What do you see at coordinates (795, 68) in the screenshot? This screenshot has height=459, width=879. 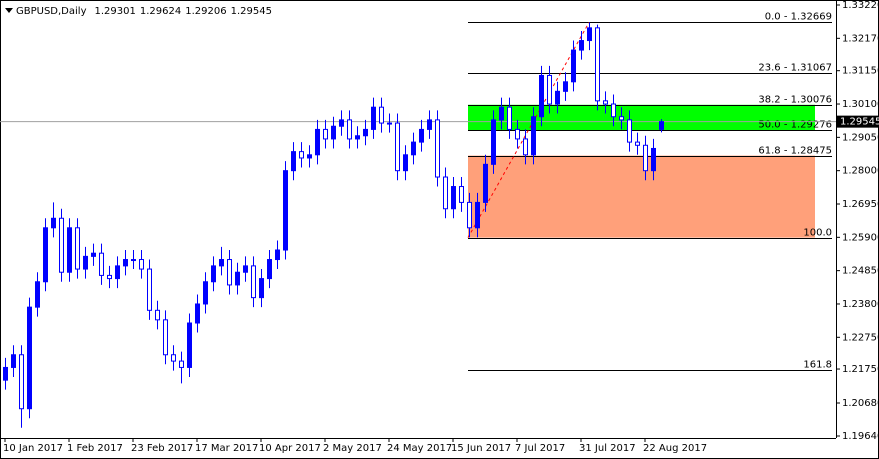 I see `fibo-level-label: 23.6 - 1.31067` at bounding box center [795, 68].